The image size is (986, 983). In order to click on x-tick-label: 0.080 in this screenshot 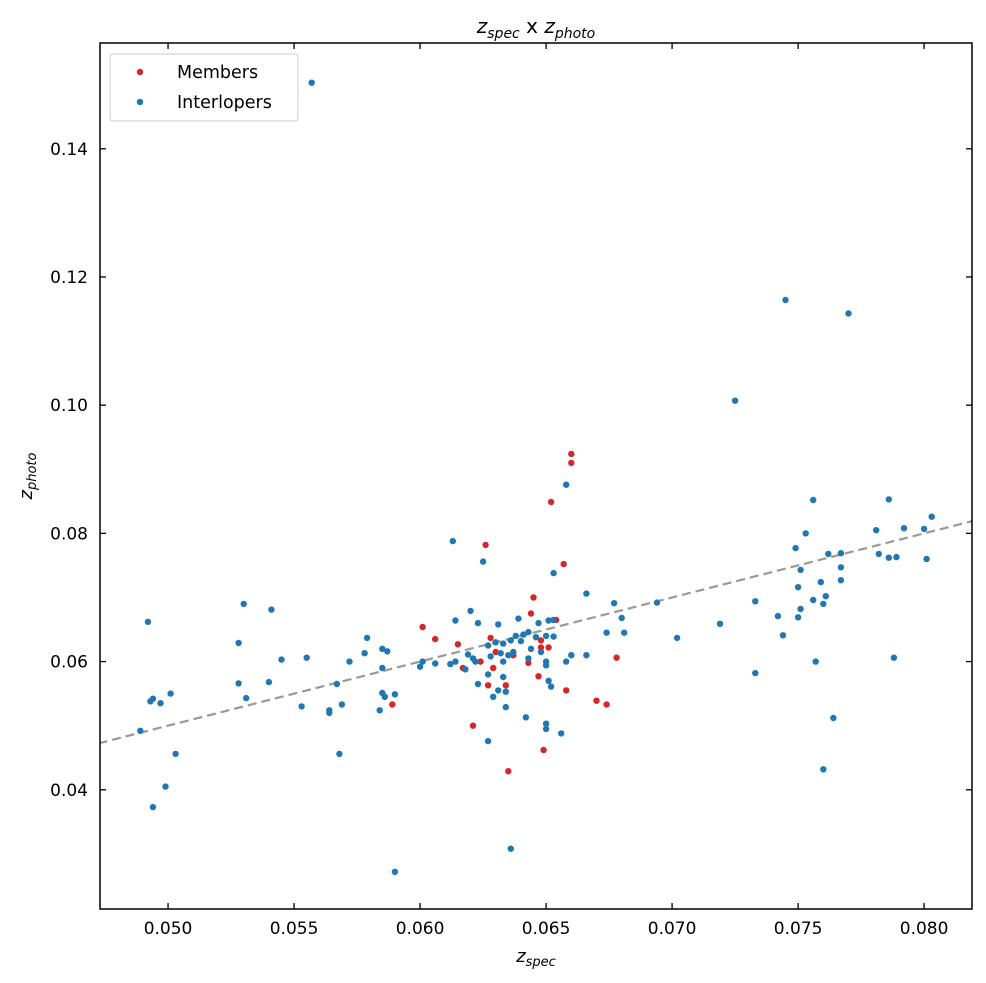, I will do `click(924, 929)`.